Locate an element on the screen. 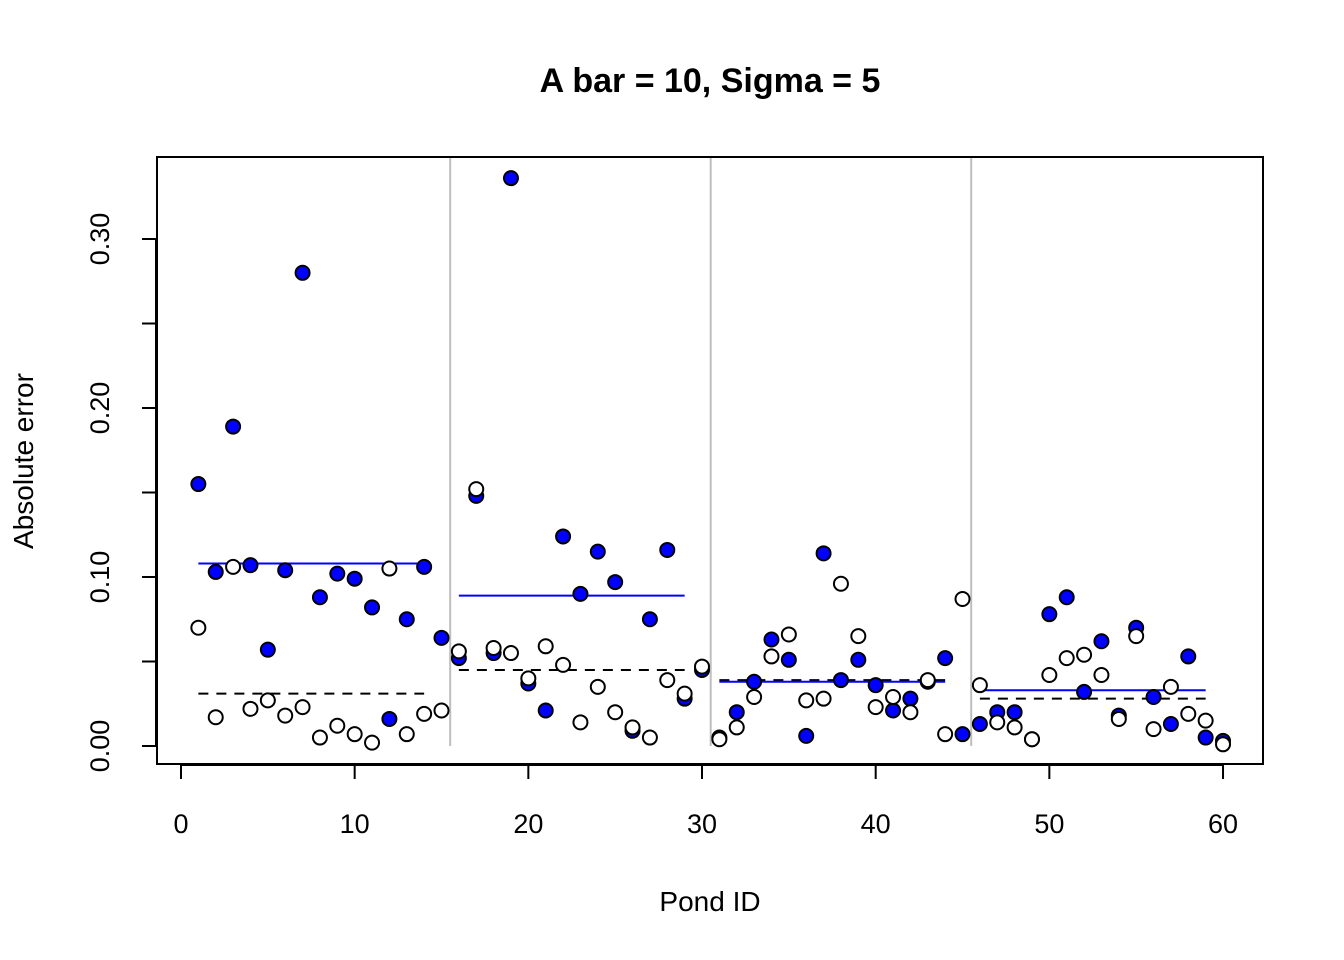 This screenshot has height=960, width=1344. x-tick-label-1: 10 is located at coordinates (355, 824).